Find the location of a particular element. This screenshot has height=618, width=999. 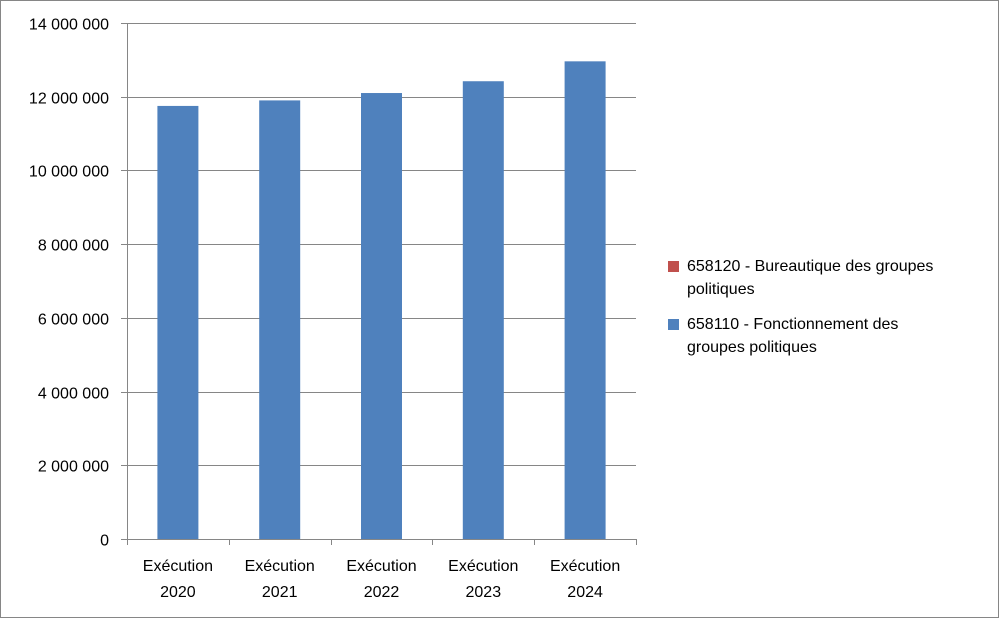

x-tick-label: 2022 is located at coordinates (382, 592).